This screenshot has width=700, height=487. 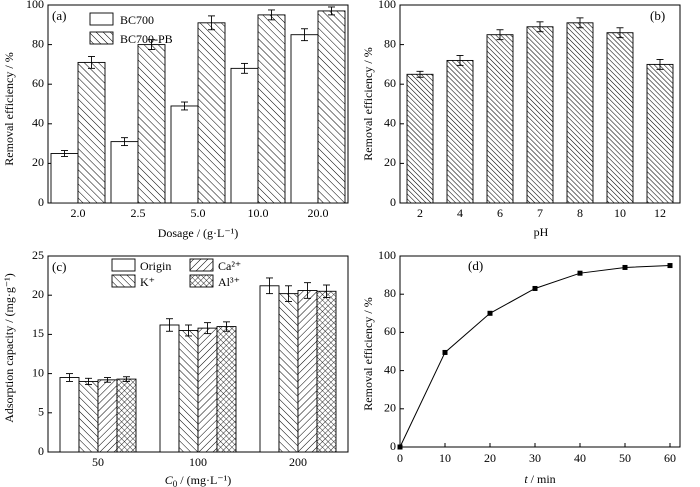 I want to click on panel-c-legend-label: Ca²⁺, so click(x=229, y=266).